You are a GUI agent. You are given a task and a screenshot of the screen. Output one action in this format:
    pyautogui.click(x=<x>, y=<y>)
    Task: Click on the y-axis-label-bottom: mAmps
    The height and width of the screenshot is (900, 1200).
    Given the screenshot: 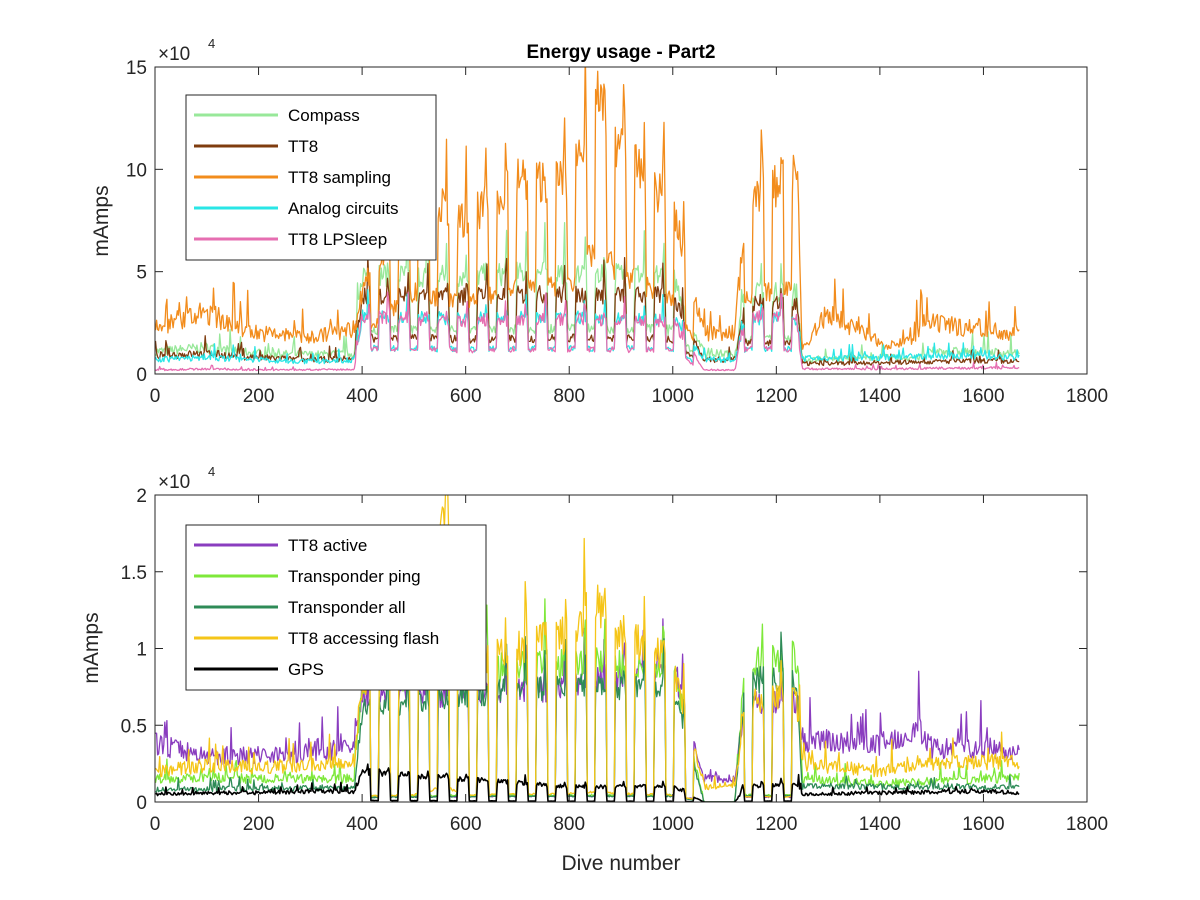 What is the action you would take?
    pyautogui.click(x=91, y=647)
    